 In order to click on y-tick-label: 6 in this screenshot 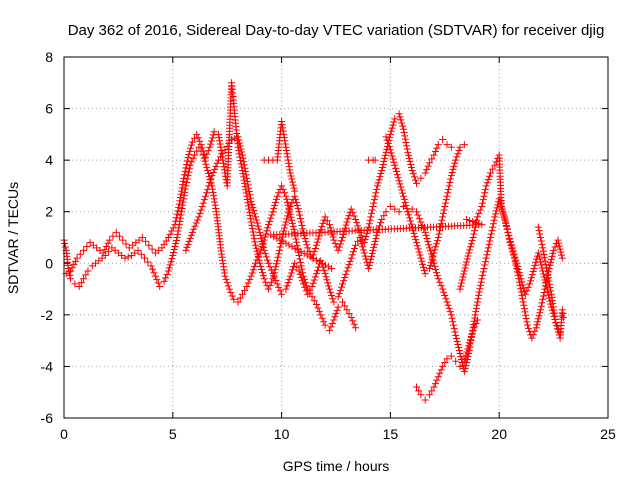, I will do `click(49, 109)`.